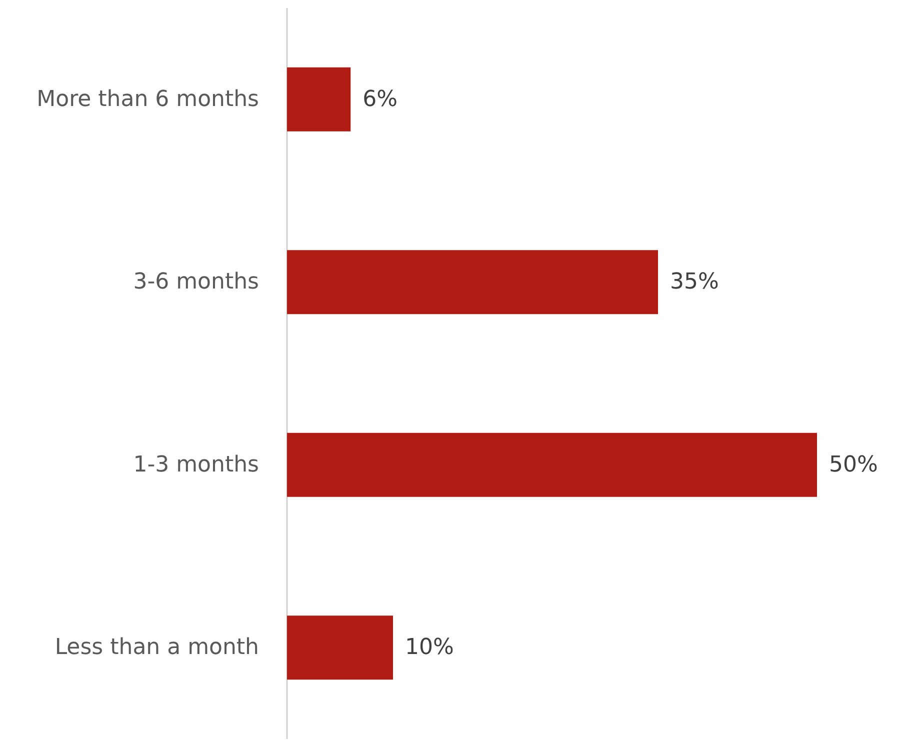 Image resolution: width=923 pixels, height=747 pixels. What do you see at coordinates (156, 647) in the screenshot?
I see `y-tick-label: Less than a month` at bounding box center [156, 647].